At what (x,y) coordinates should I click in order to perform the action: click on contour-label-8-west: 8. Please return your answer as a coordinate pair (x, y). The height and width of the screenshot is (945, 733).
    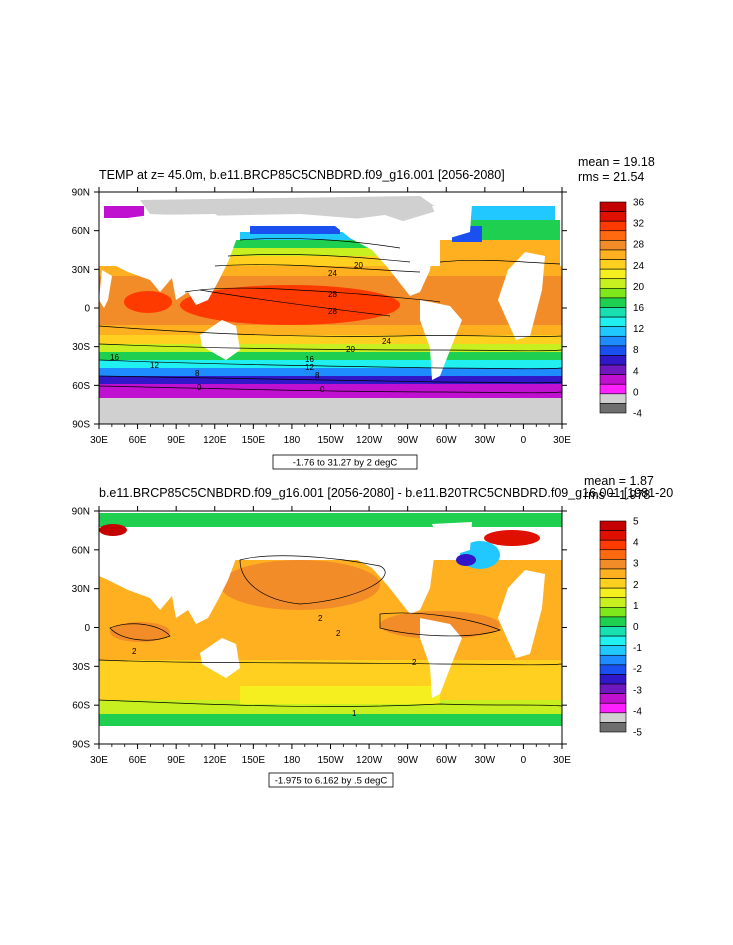
    Looking at the image, I should click on (197, 373).